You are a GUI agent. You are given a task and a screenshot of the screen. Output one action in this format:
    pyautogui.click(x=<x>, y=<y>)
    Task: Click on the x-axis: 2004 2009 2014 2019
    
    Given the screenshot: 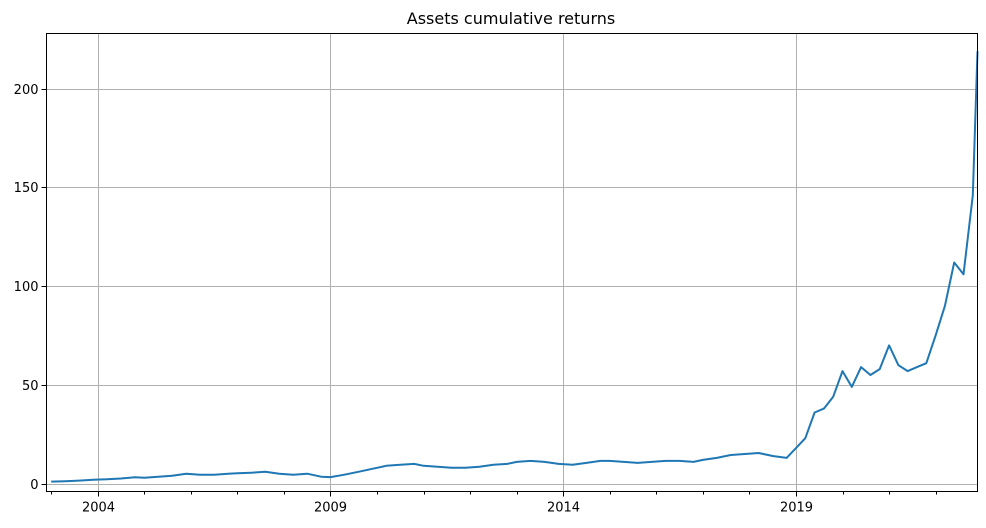 What is the action you would take?
    pyautogui.click(x=494, y=503)
    